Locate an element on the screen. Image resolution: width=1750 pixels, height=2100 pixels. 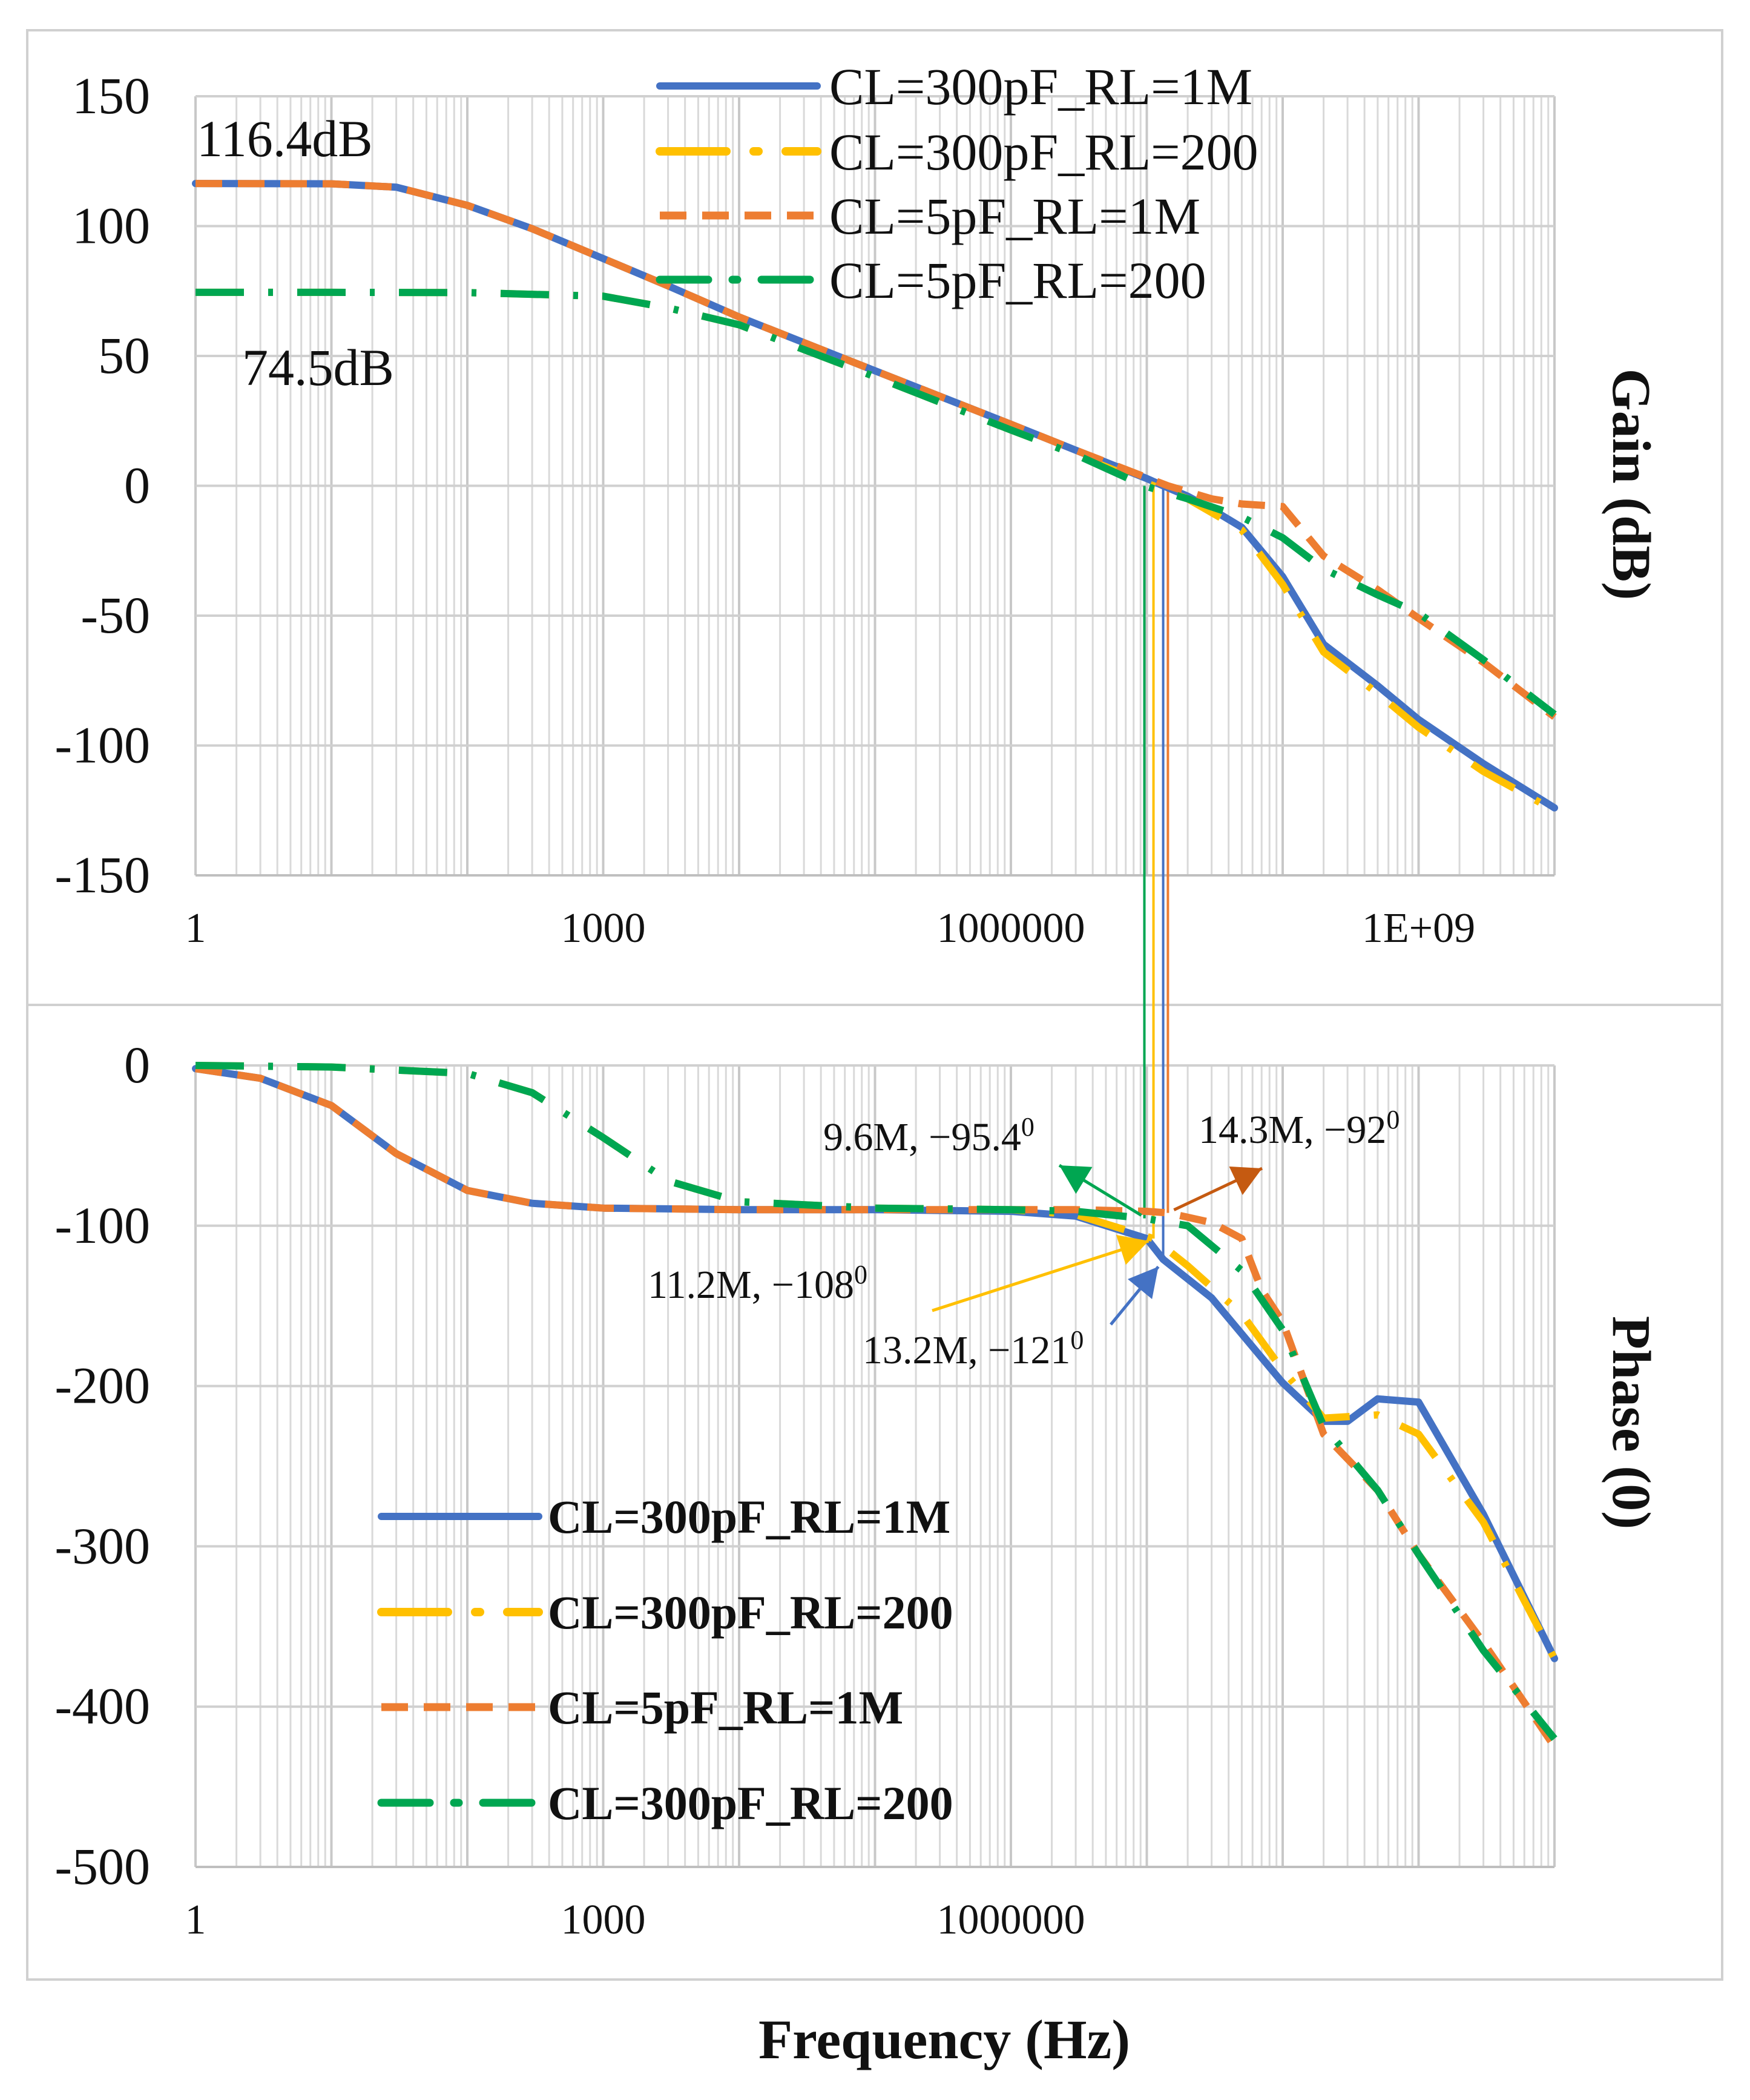
phase-annotation-orange-sup: 0 is located at coordinates (1393, 1119).